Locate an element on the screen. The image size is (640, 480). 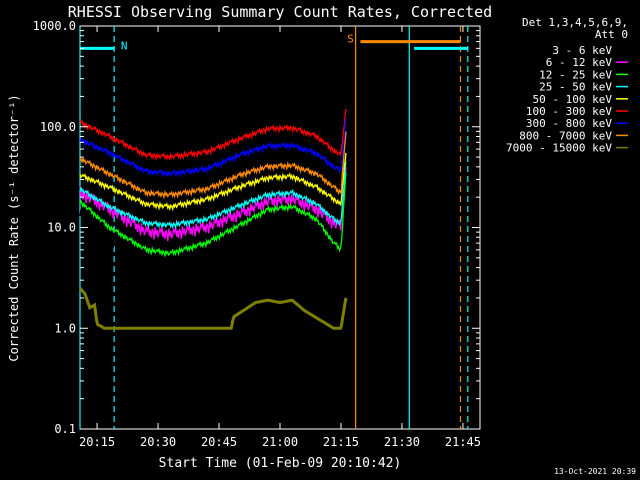
legend-label: 300 - 800 keV is located at coordinates (569, 123).